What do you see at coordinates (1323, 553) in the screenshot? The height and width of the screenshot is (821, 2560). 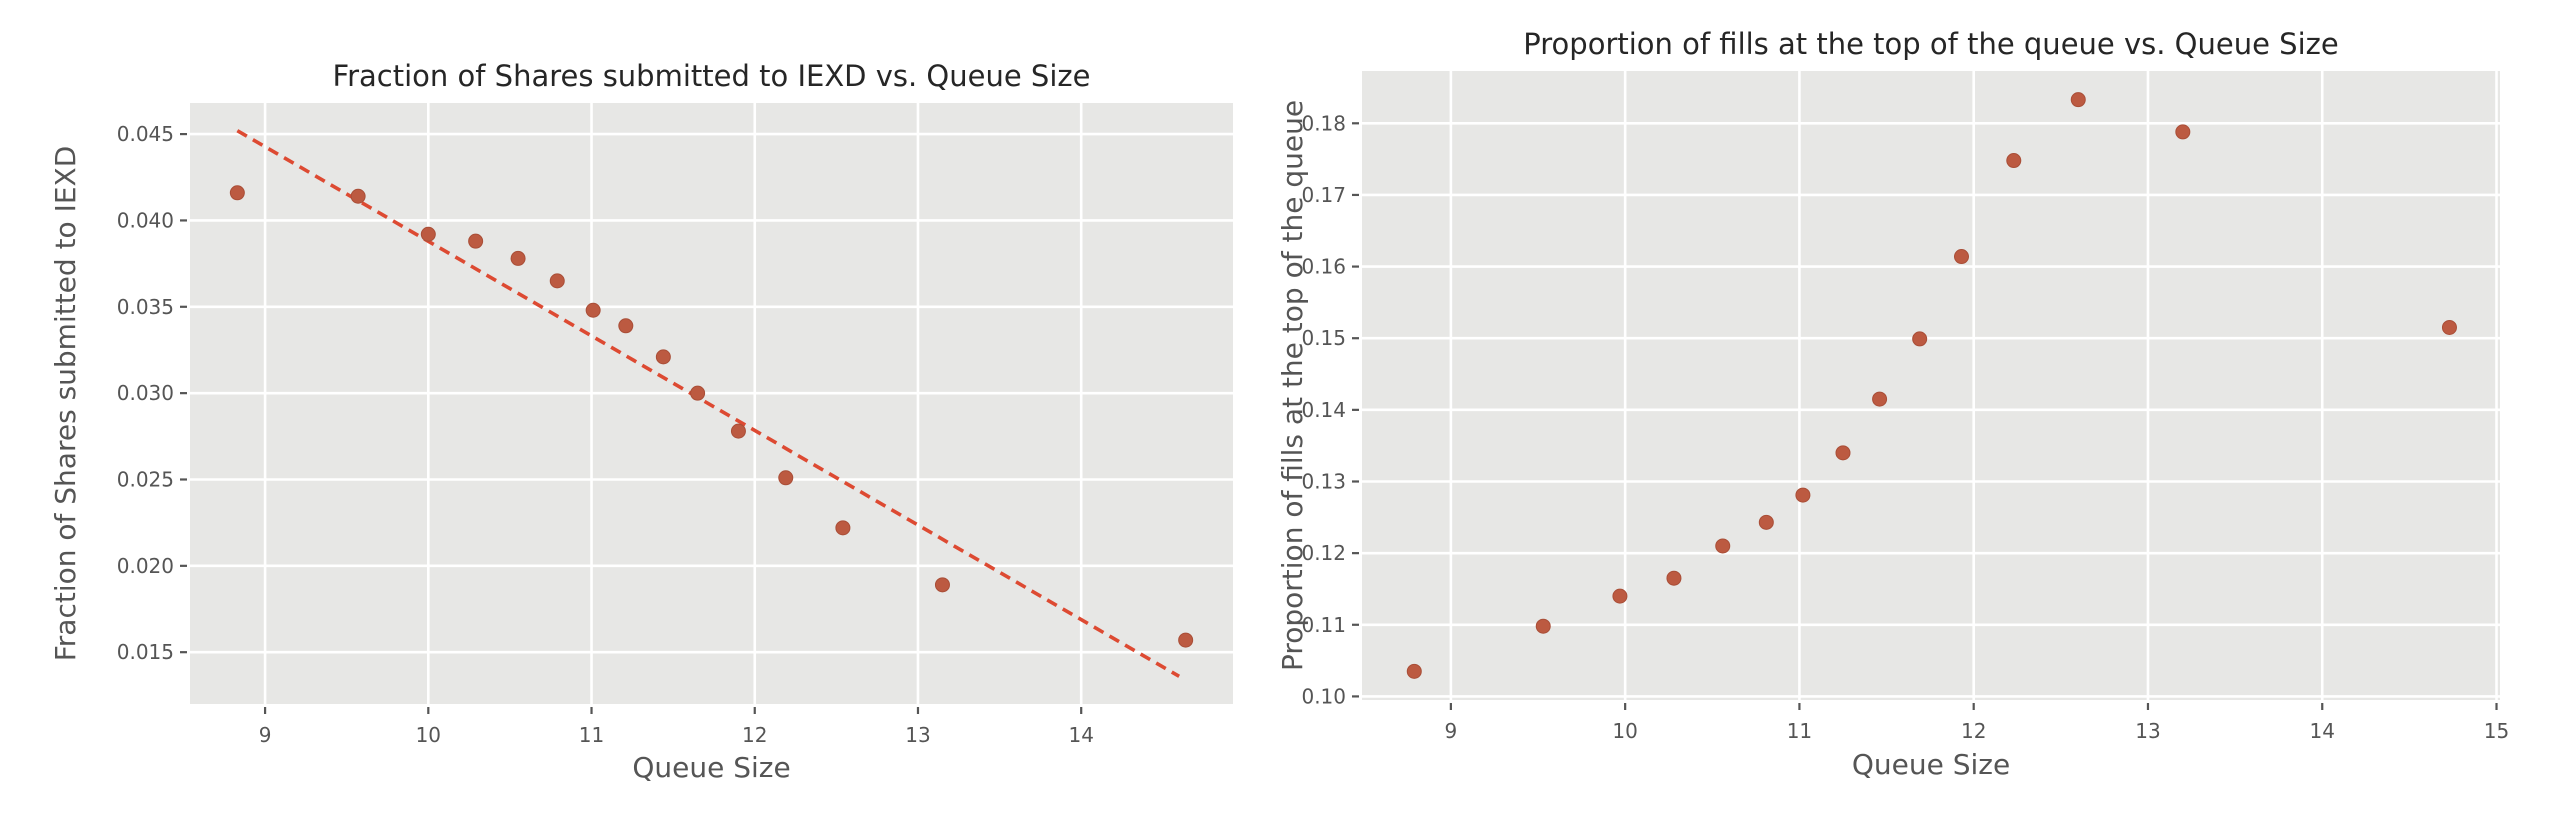 I see `y-tick-label: 0.12` at bounding box center [1323, 553].